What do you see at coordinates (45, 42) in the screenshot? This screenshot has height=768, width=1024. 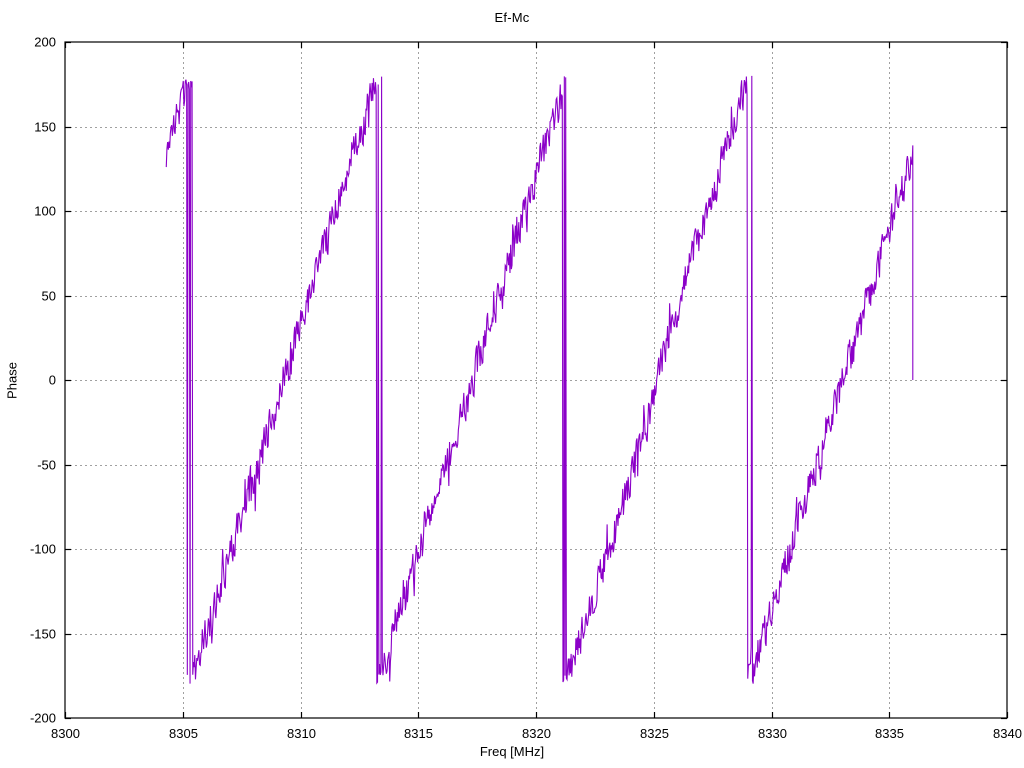 I see `svg-text: 200` at bounding box center [45, 42].